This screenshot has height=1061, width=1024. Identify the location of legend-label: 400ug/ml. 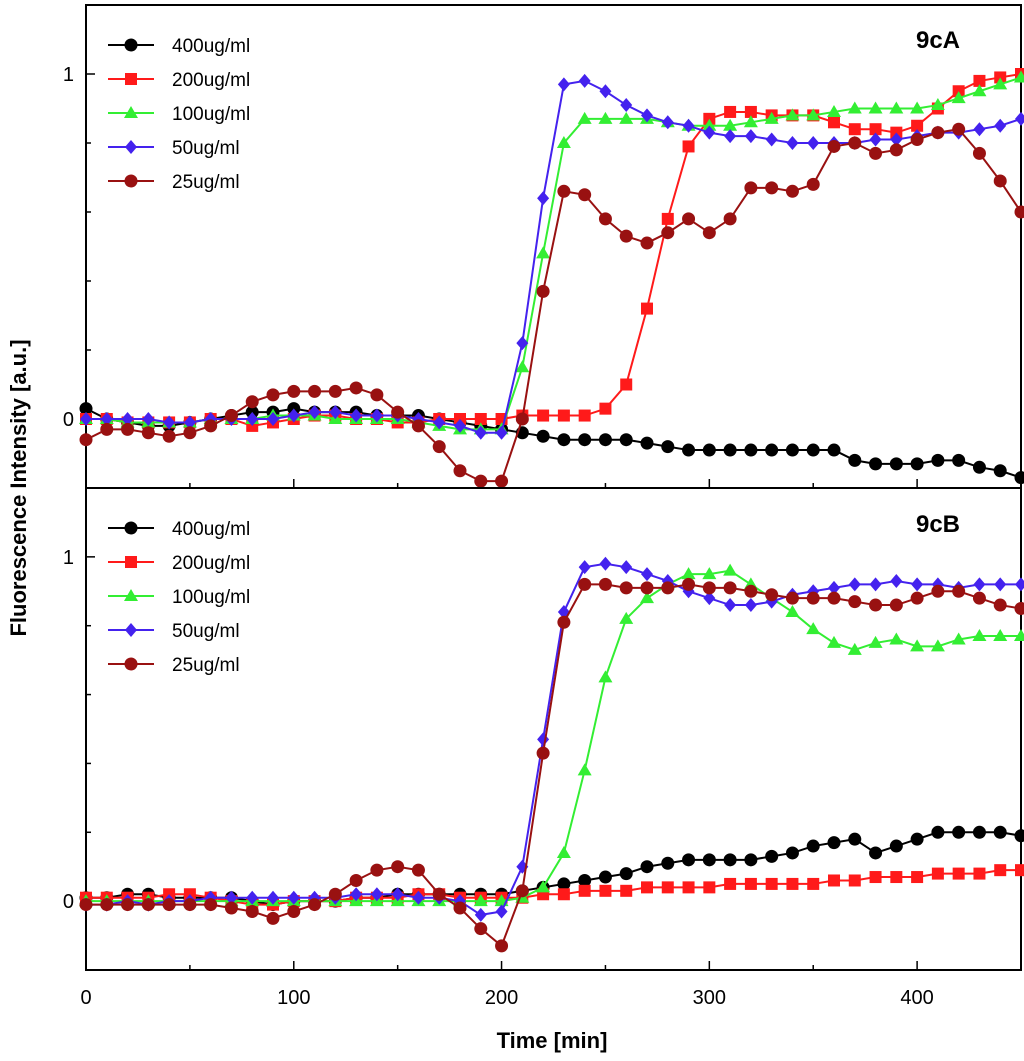
(211, 529).